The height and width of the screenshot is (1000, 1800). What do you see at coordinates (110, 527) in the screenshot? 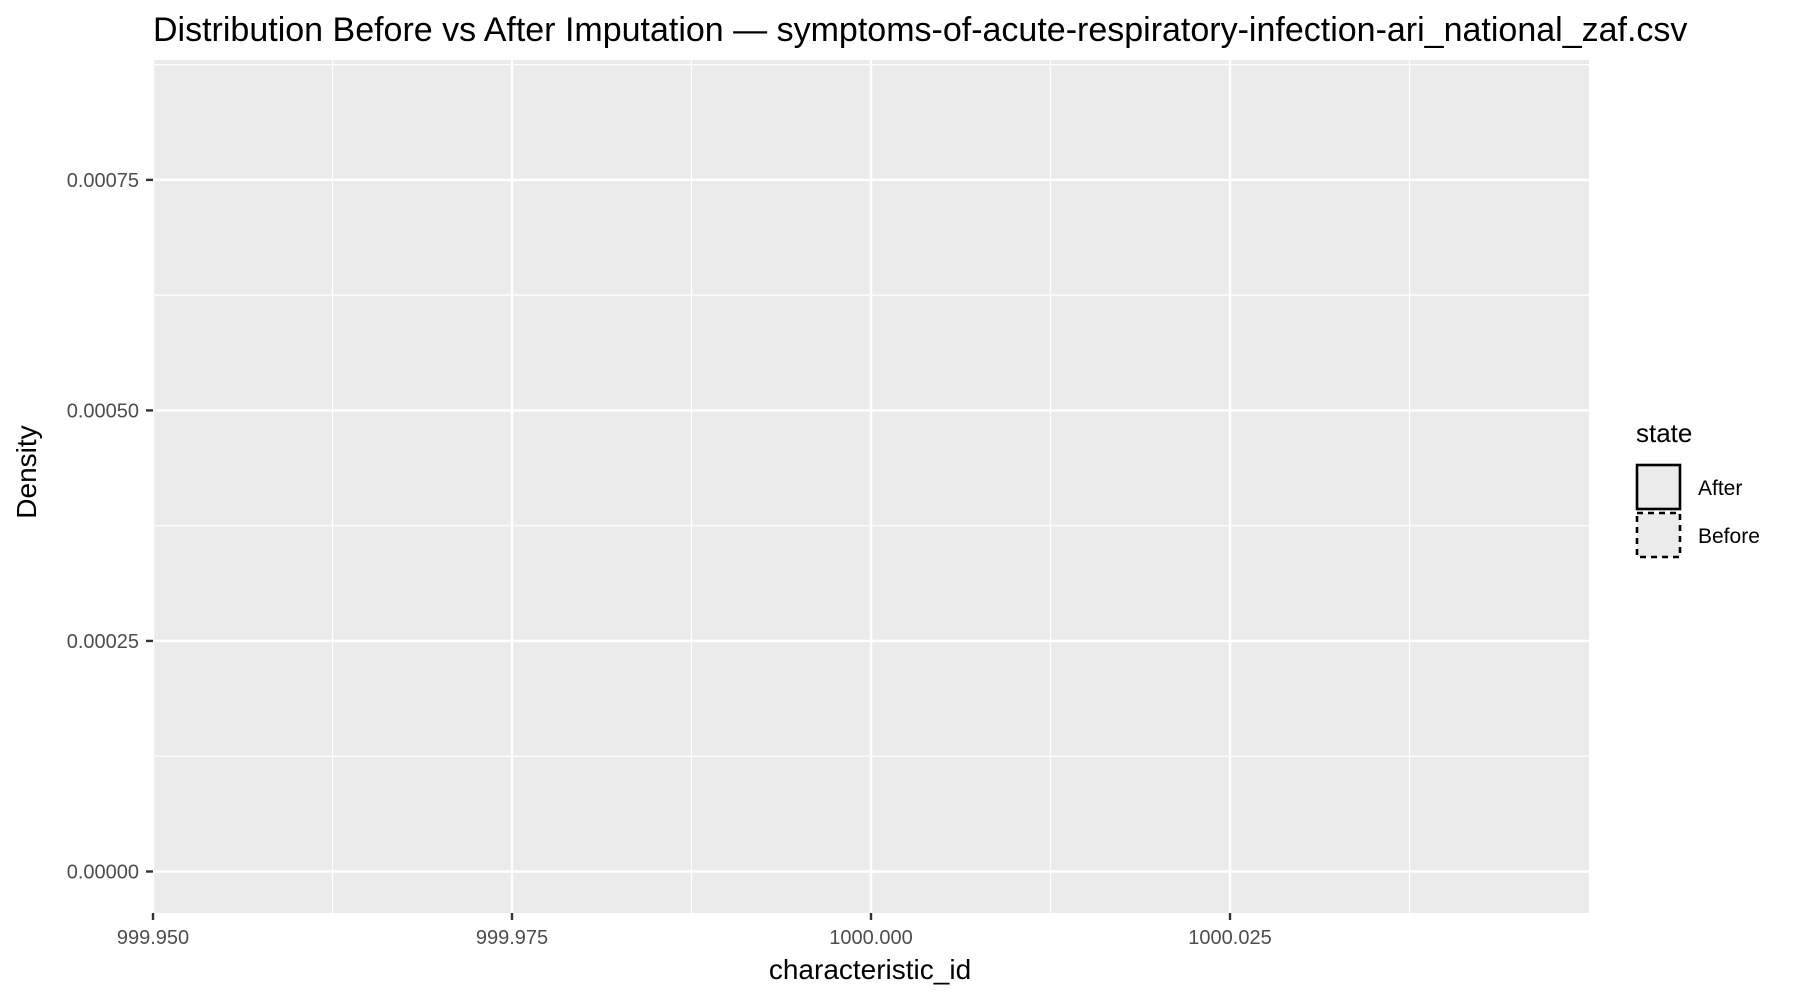
I see `y-axis: 0.00000 0.00025 0.00050 0.00075` at bounding box center [110, 527].